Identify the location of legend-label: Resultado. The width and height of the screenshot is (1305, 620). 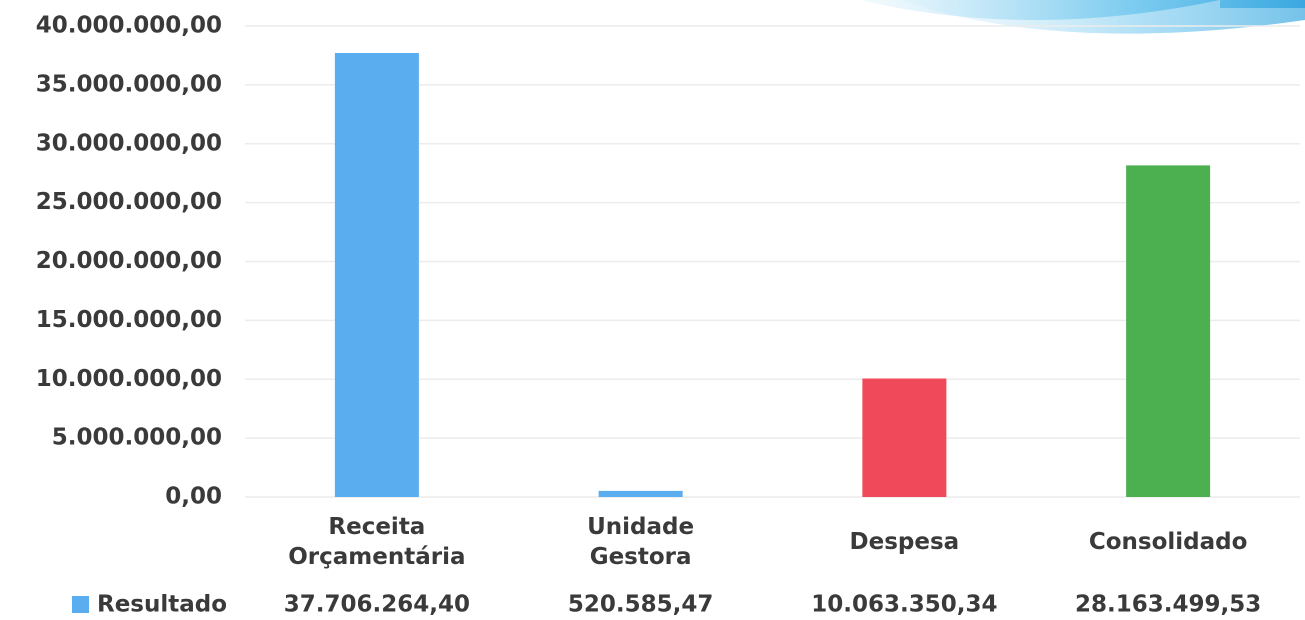
(162, 605).